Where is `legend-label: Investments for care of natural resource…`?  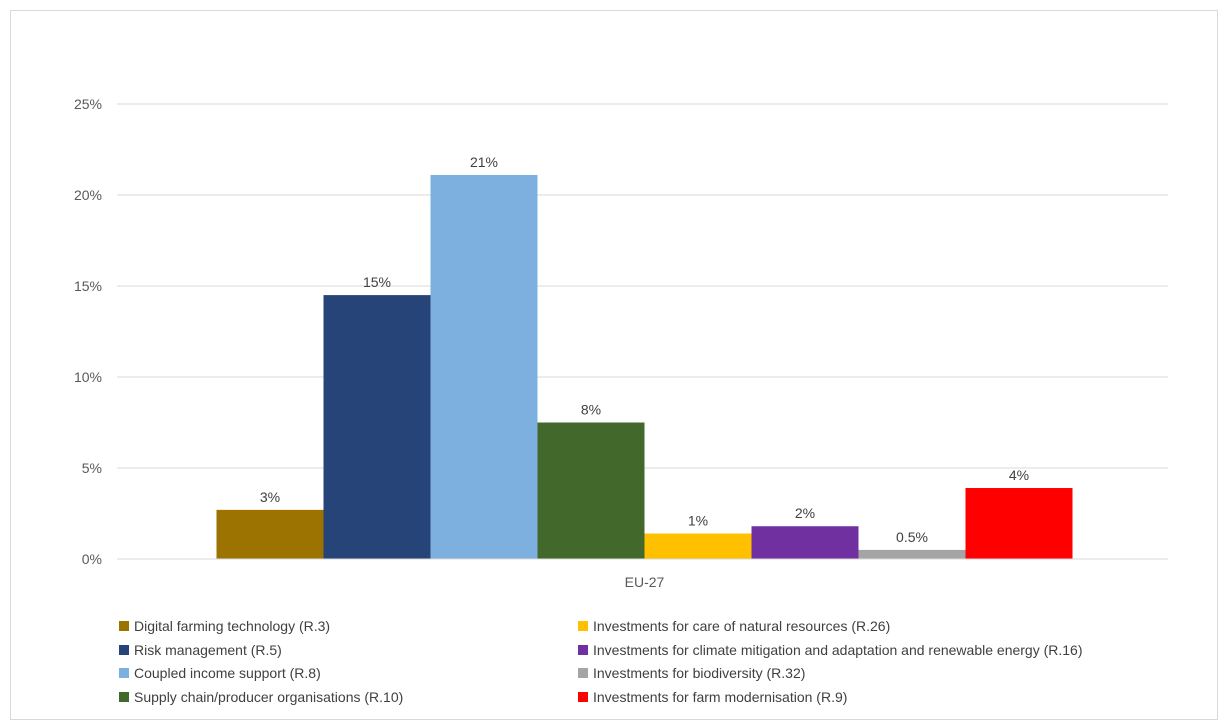
legend-label: Investments for care of natural resource… is located at coordinates (742, 626).